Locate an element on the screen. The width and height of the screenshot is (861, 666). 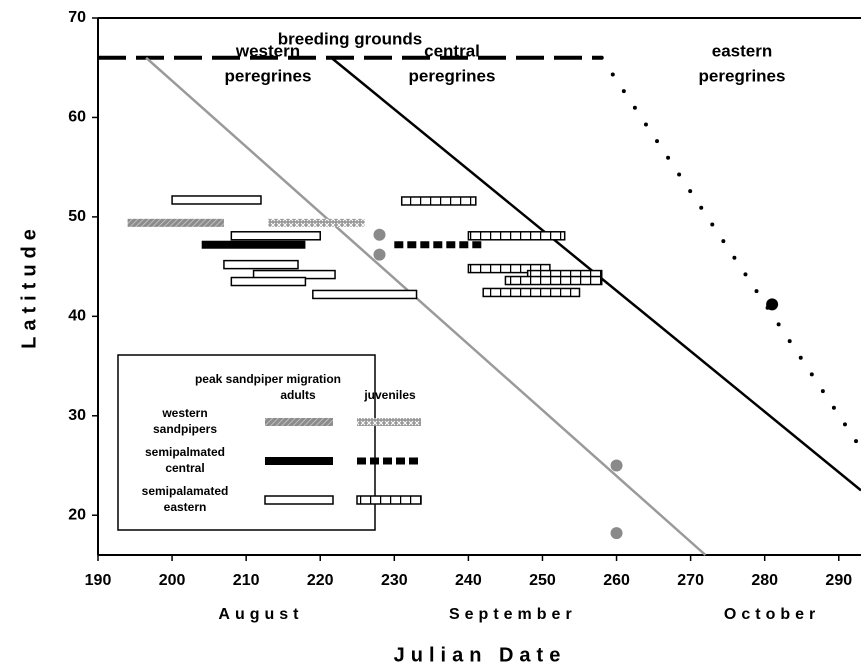
x-tick-label: 290 is located at coordinates (838, 580).